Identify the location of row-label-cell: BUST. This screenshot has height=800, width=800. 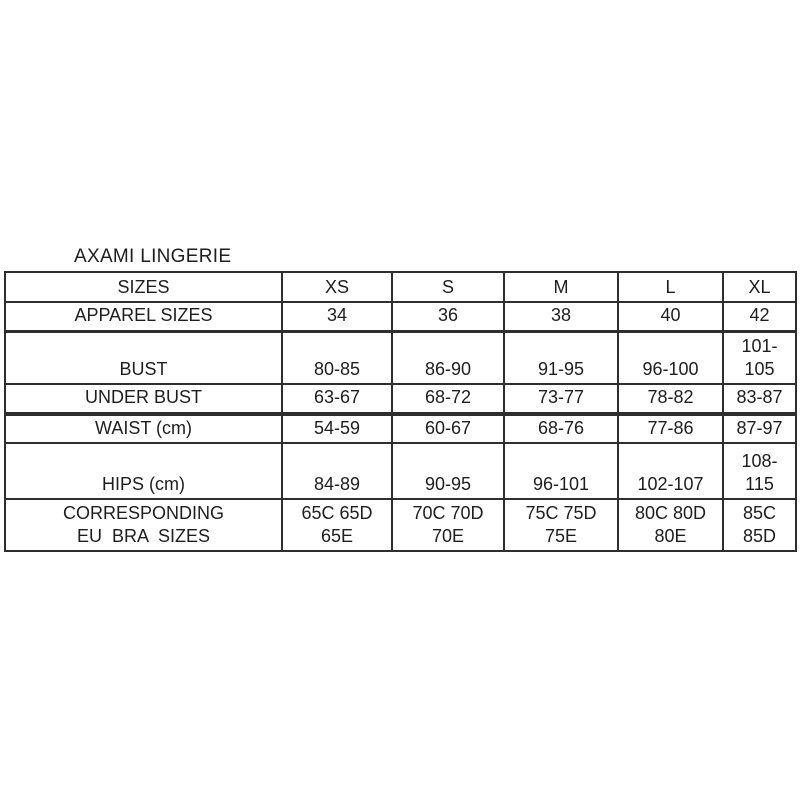
(143, 357).